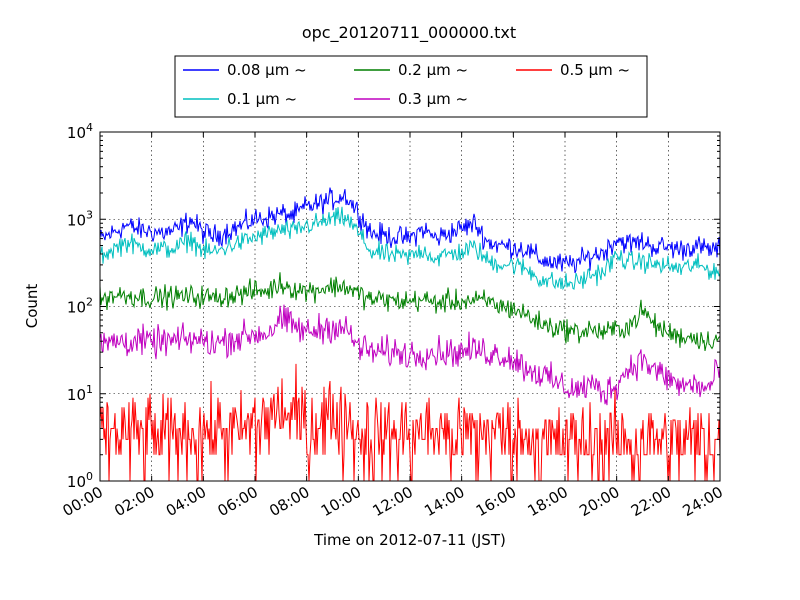 The height and width of the screenshot is (600, 800). What do you see at coordinates (267, 70) in the screenshot?
I see `legend-label: 0.08 μm ~` at bounding box center [267, 70].